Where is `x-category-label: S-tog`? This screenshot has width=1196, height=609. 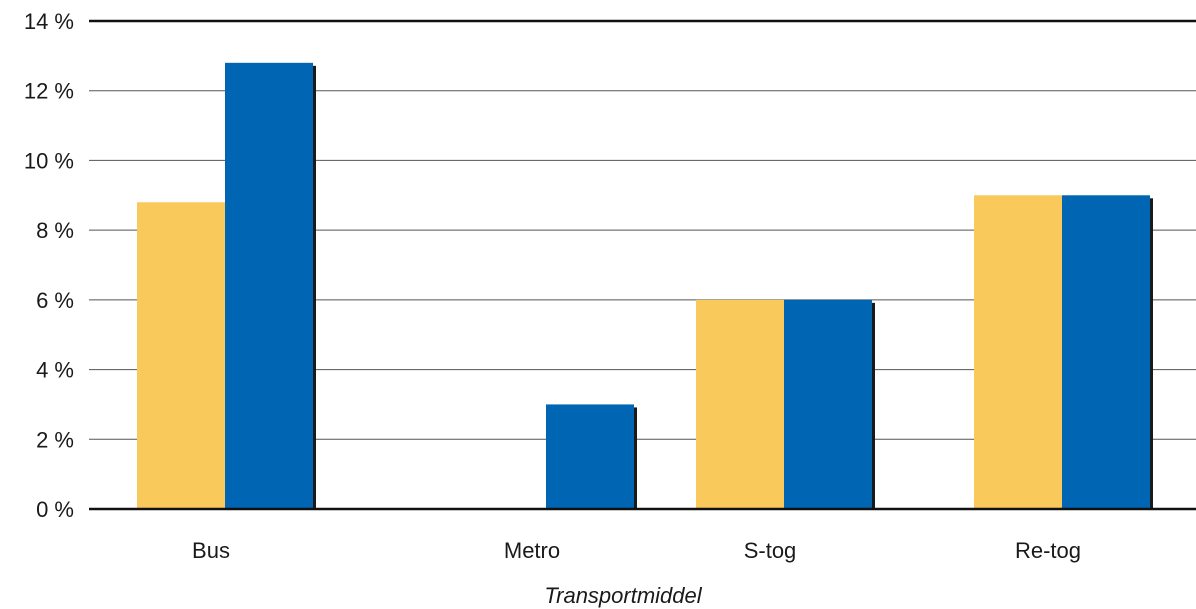
x-category-label: S-tog is located at coordinates (770, 550).